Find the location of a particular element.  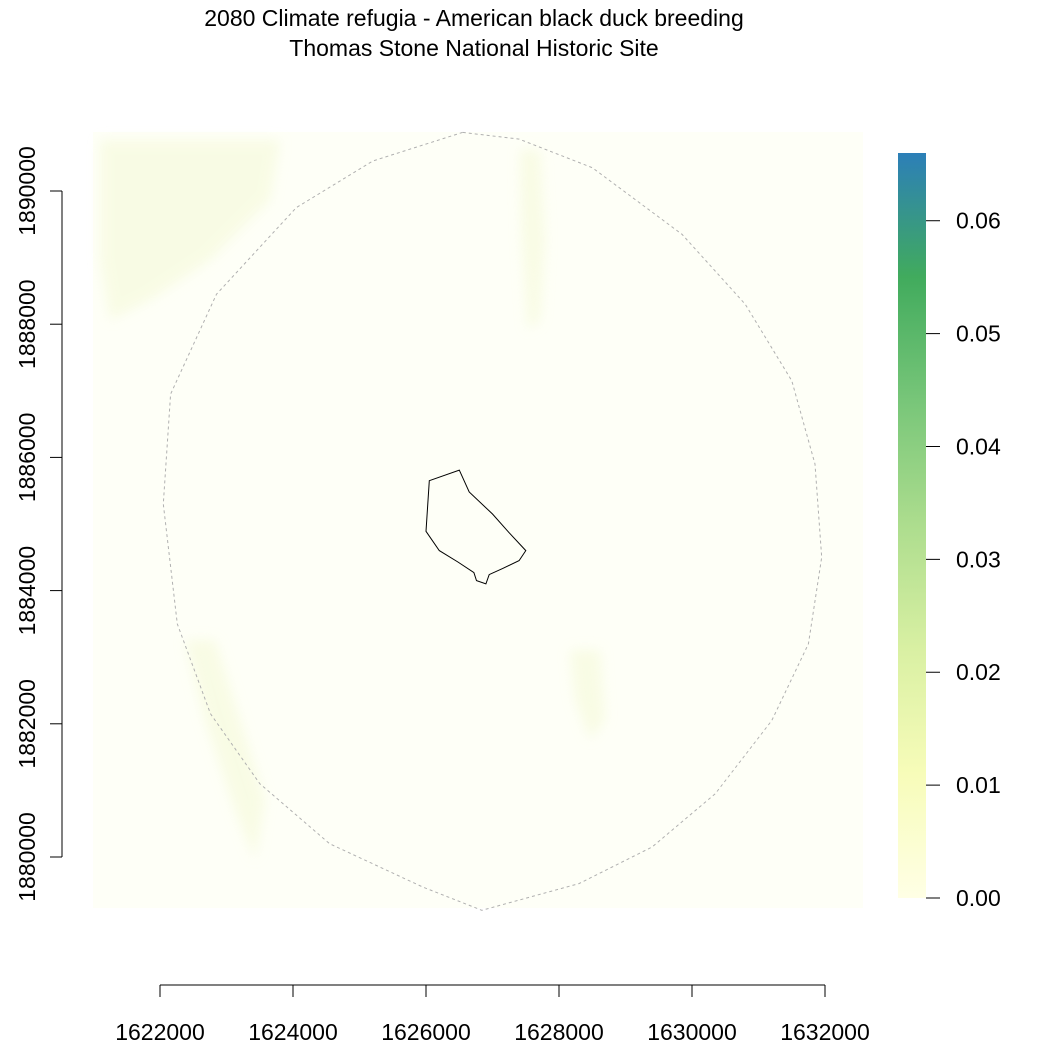

legend-color-bar is located at coordinates (912, 525).